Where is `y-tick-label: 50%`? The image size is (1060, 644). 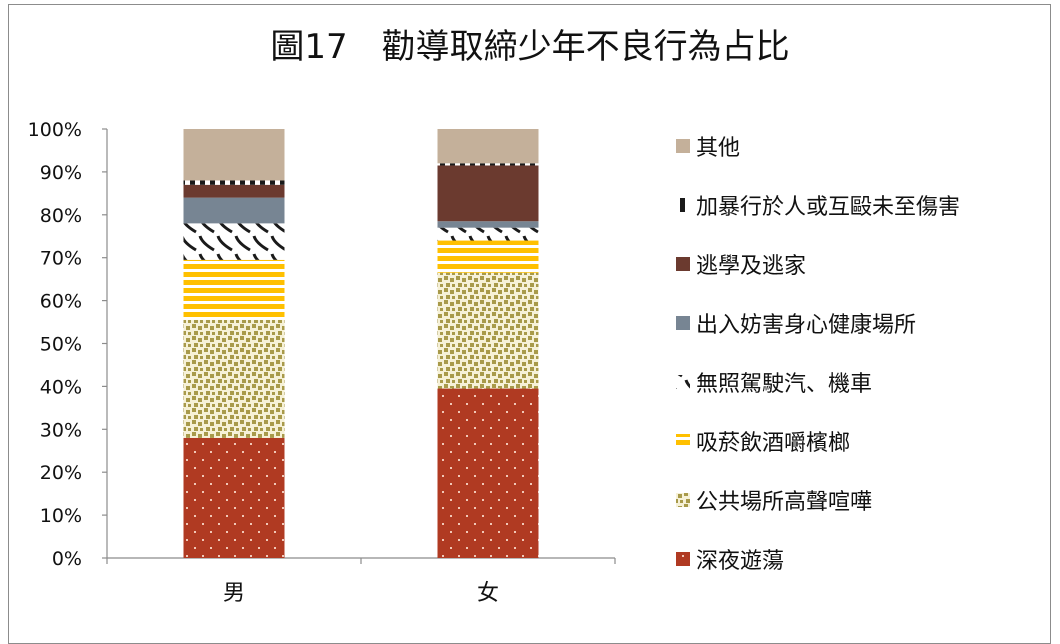 y-tick-label: 50% is located at coordinates (61, 345).